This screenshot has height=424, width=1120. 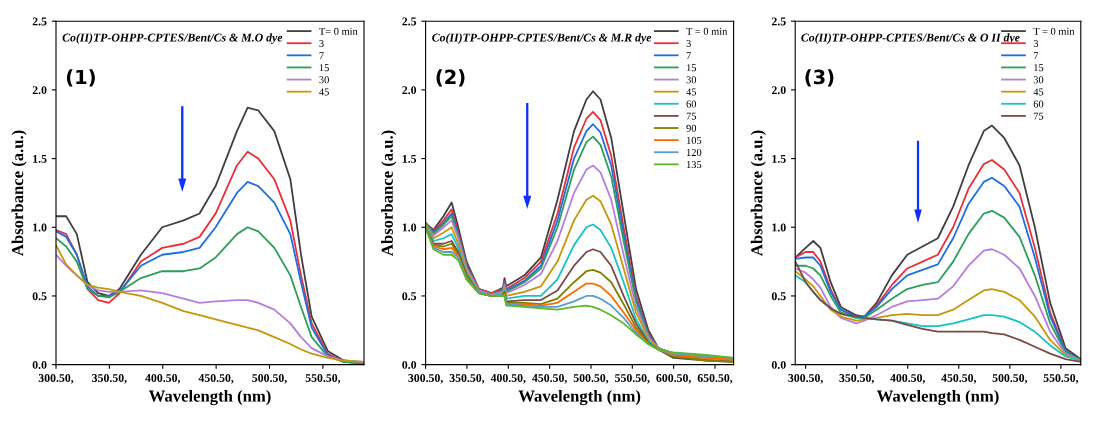 What do you see at coordinates (338, 31) in the screenshot?
I see `legend-label: T= 0 min` at bounding box center [338, 31].